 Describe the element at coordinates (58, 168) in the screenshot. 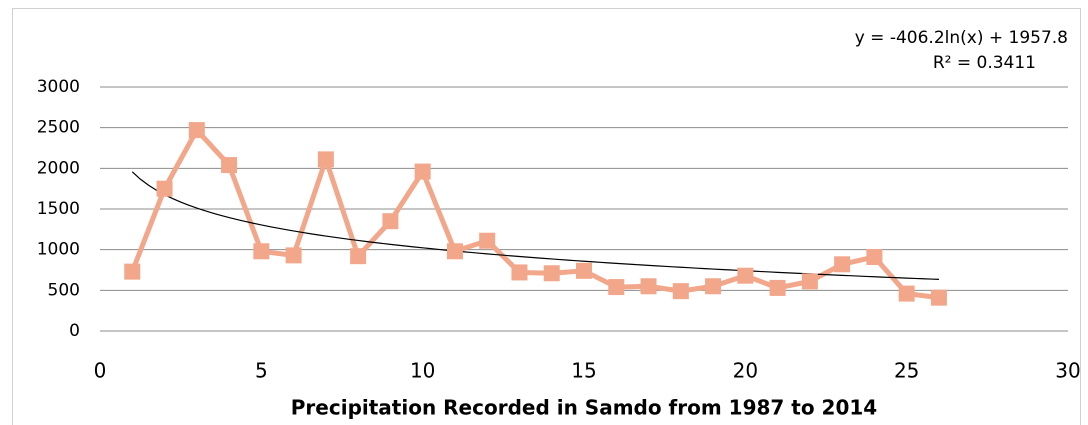

I see `y-tick-label: 2000` at that location.